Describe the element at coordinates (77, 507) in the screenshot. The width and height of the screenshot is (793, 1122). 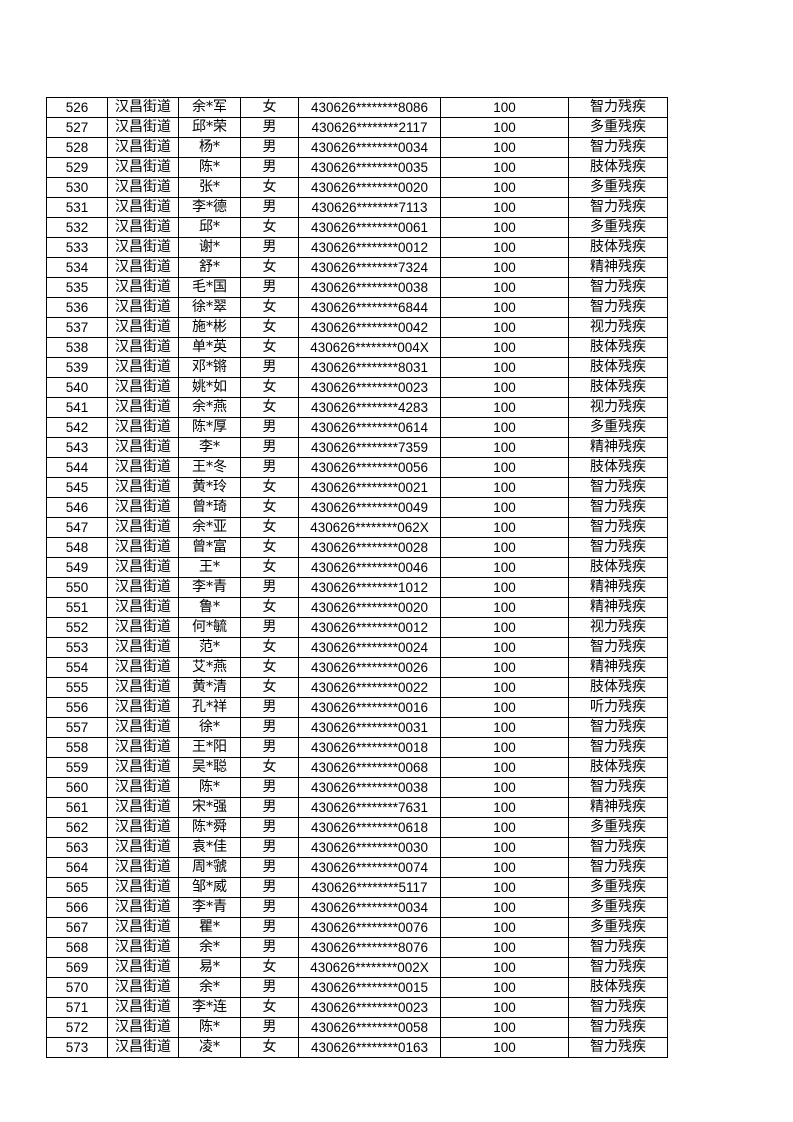
I see `row-number-cell: 546` at that location.